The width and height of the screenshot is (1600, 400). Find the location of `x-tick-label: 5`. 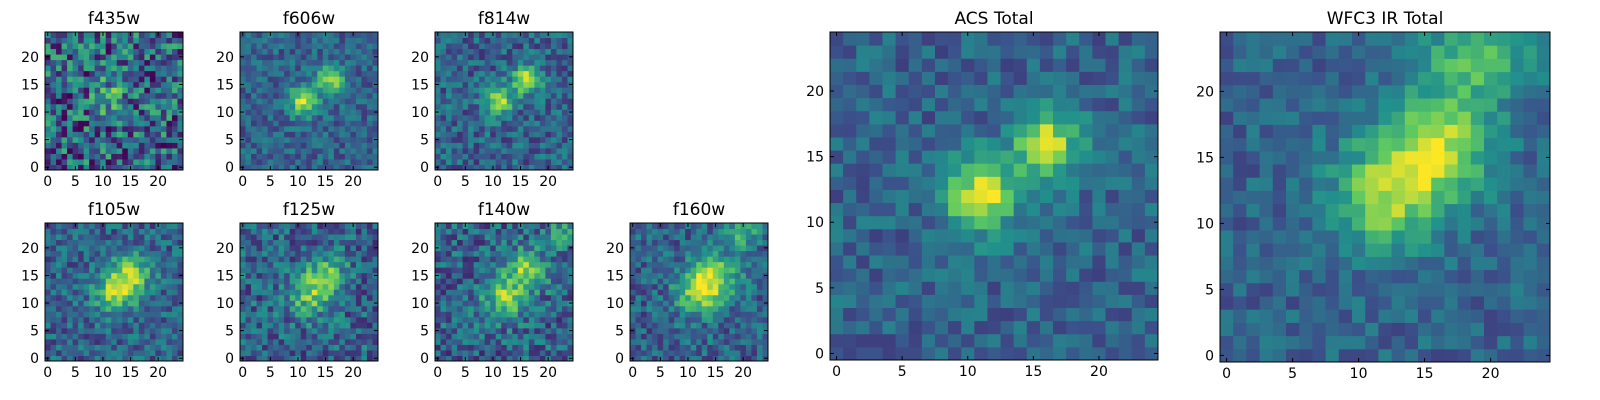

x-tick-label: 5 is located at coordinates (75, 373).